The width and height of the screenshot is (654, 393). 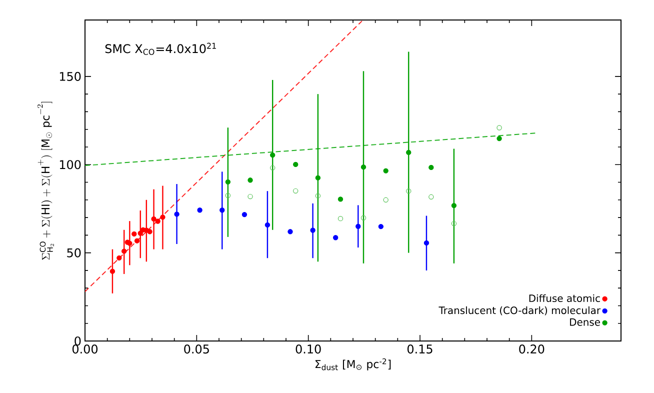 I want to click on x-tick-label: 0.00, so click(x=85, y=349).